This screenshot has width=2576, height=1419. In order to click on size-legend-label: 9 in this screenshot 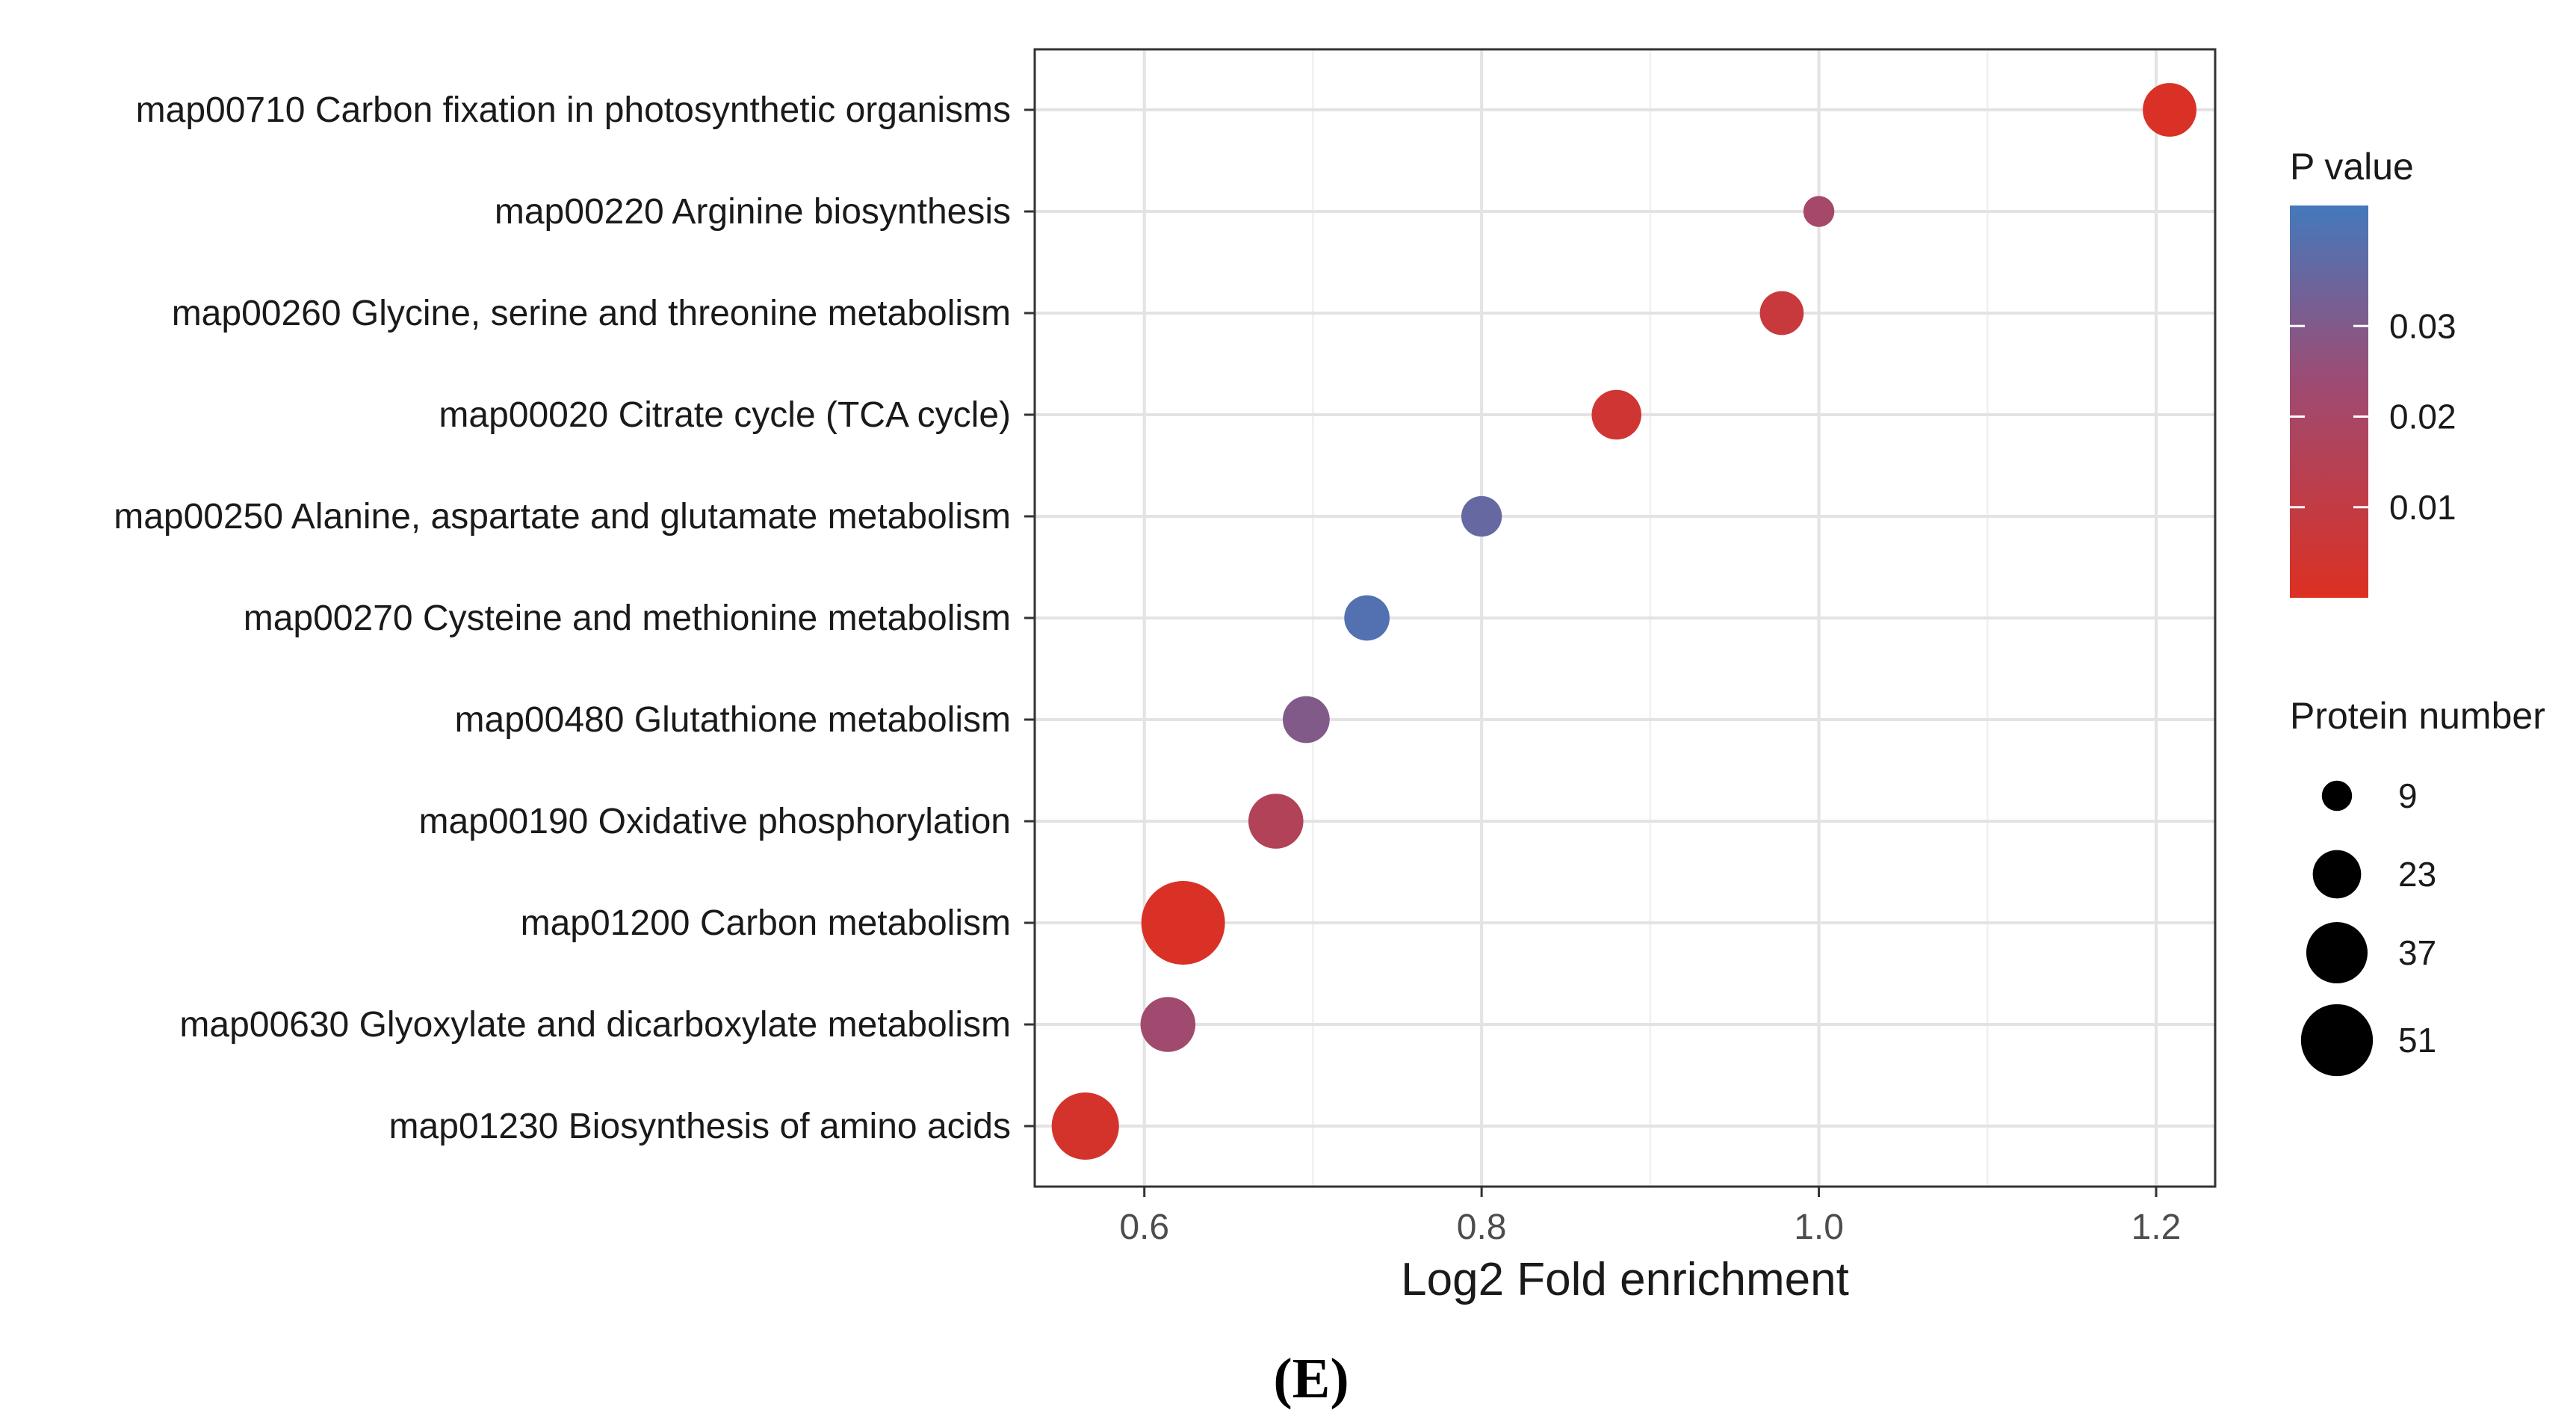, I will do `click(2408, 796)`.